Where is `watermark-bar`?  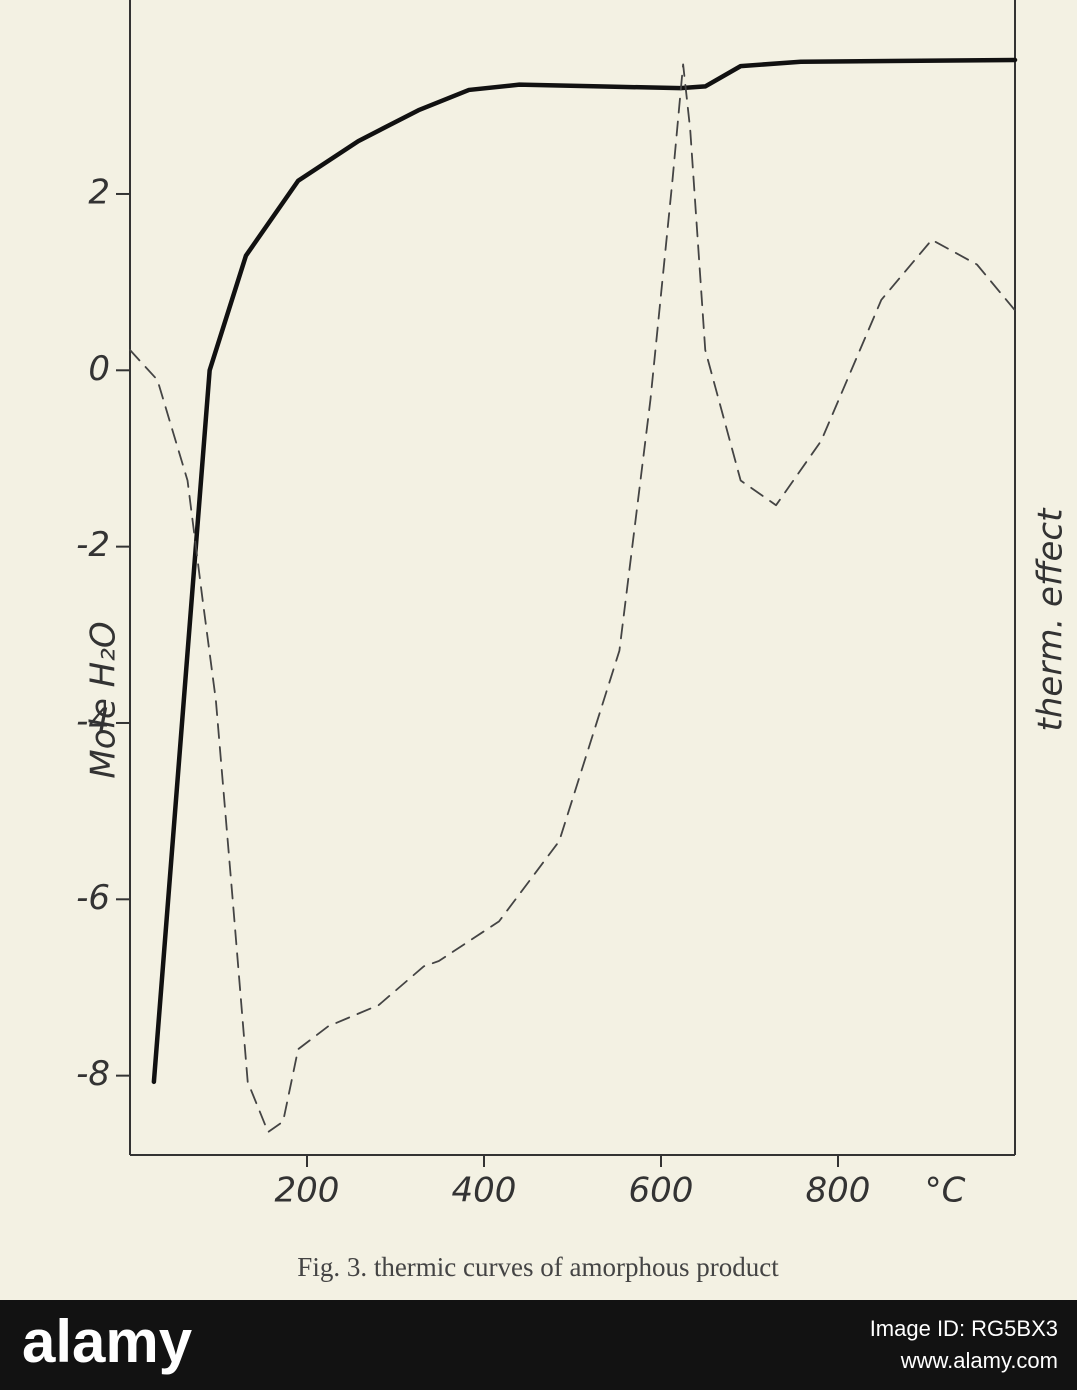 watermark-bar is located at coordinates (538, 1345).